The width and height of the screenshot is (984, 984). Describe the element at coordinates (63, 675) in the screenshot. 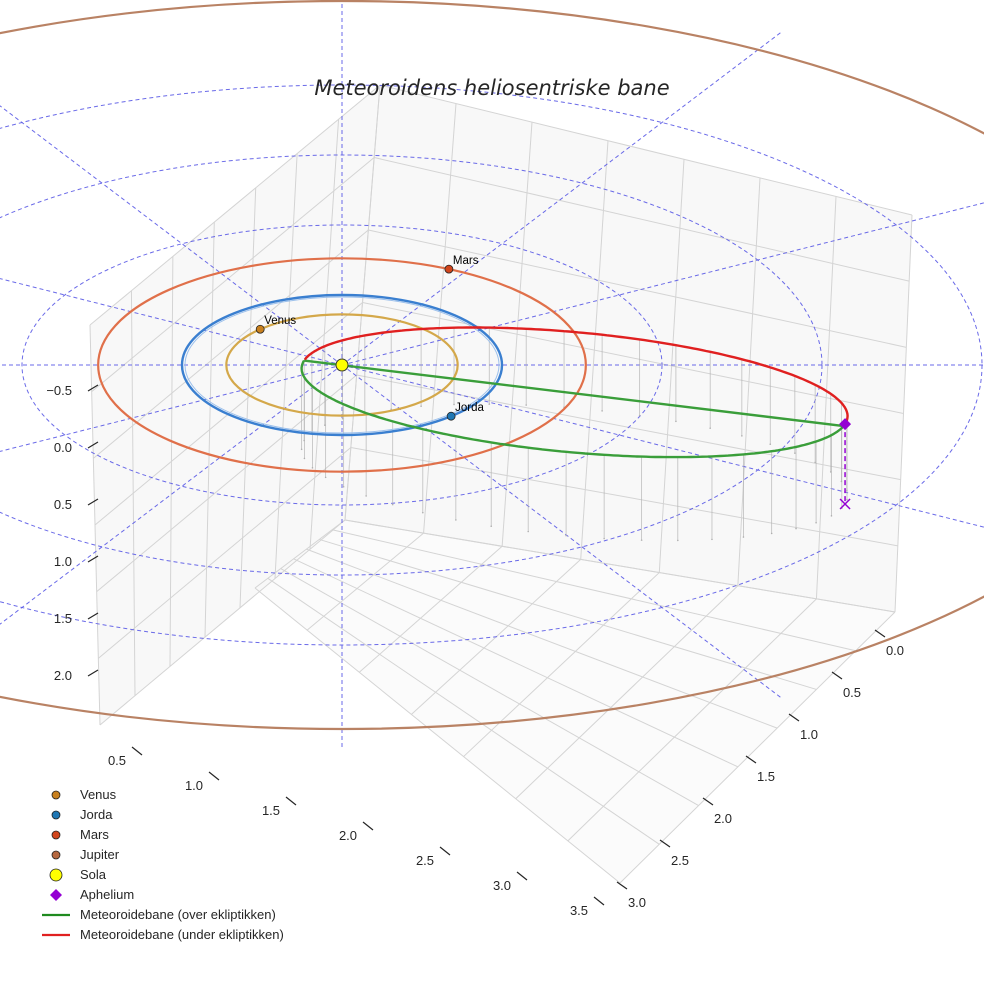

I see `z-tick-label: 2.0` at that location.